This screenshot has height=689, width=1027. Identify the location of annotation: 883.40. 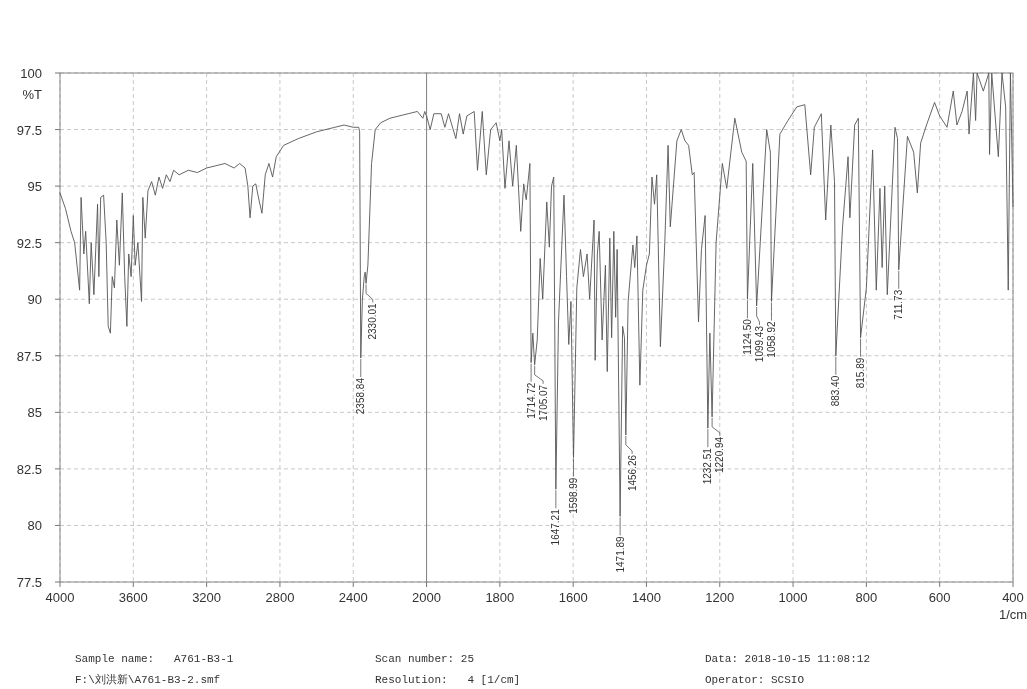
(836, 391).